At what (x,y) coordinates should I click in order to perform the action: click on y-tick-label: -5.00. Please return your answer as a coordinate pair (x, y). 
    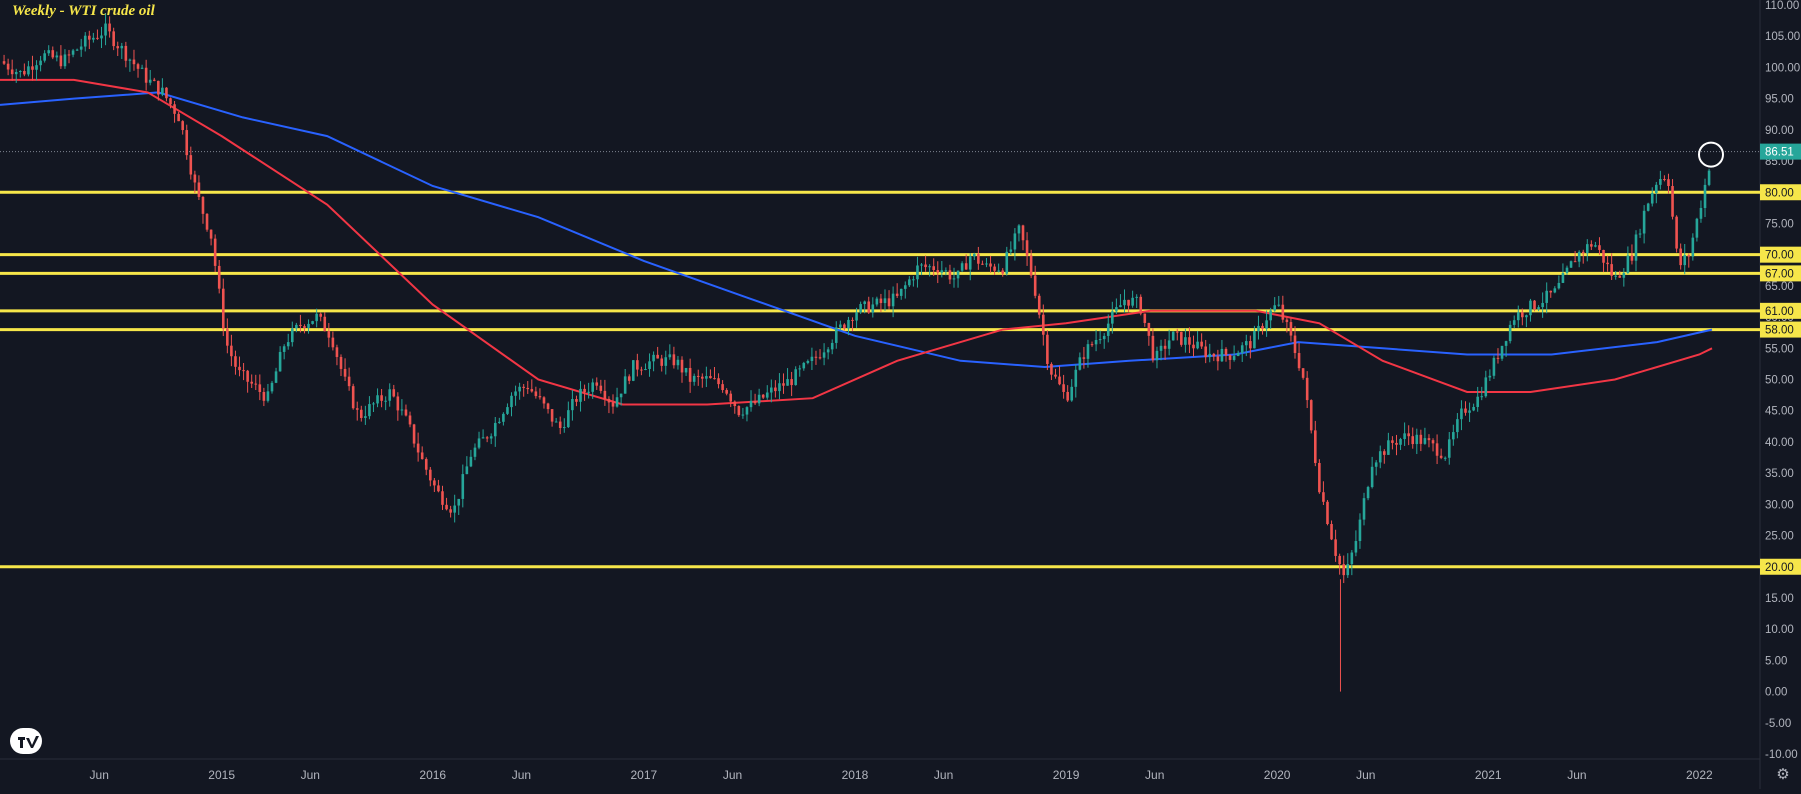
    Looking at the image, I should click on (1778, 724).